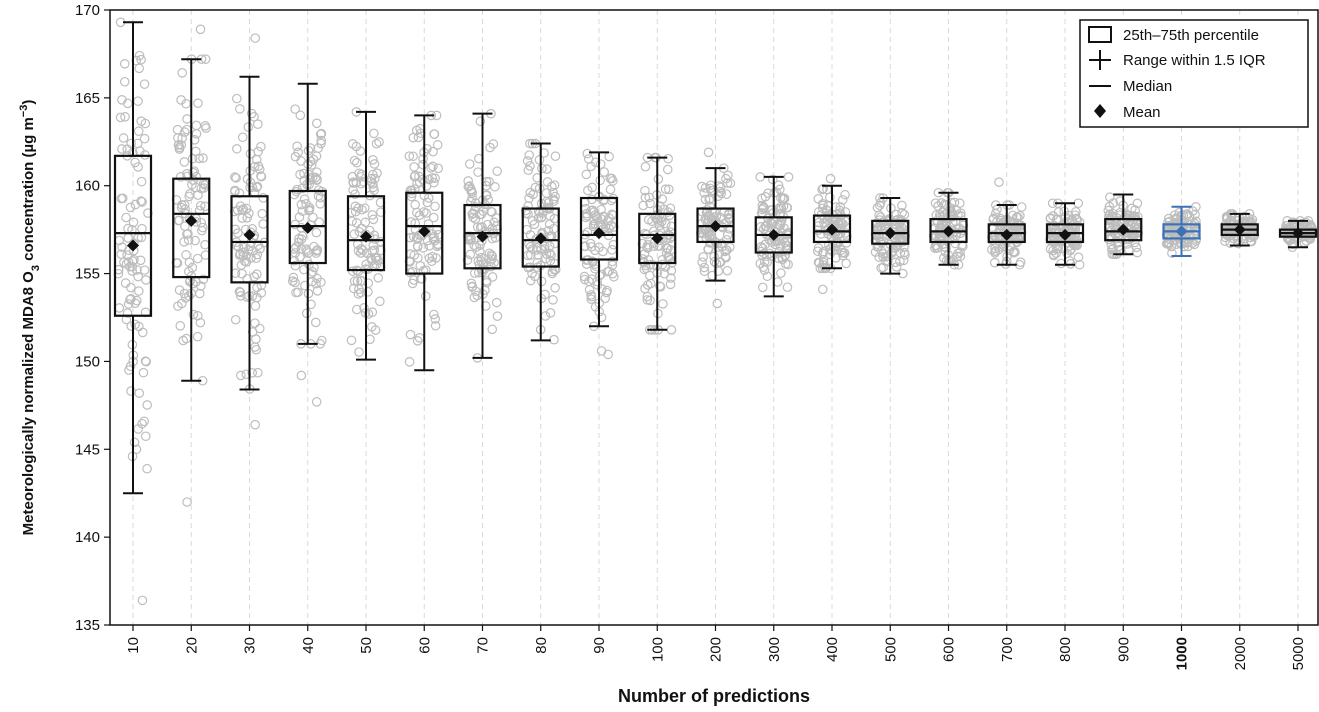  I want to click on y-axis-title-main: Meteorologically normalized MDA8 O, so click(28, 403).